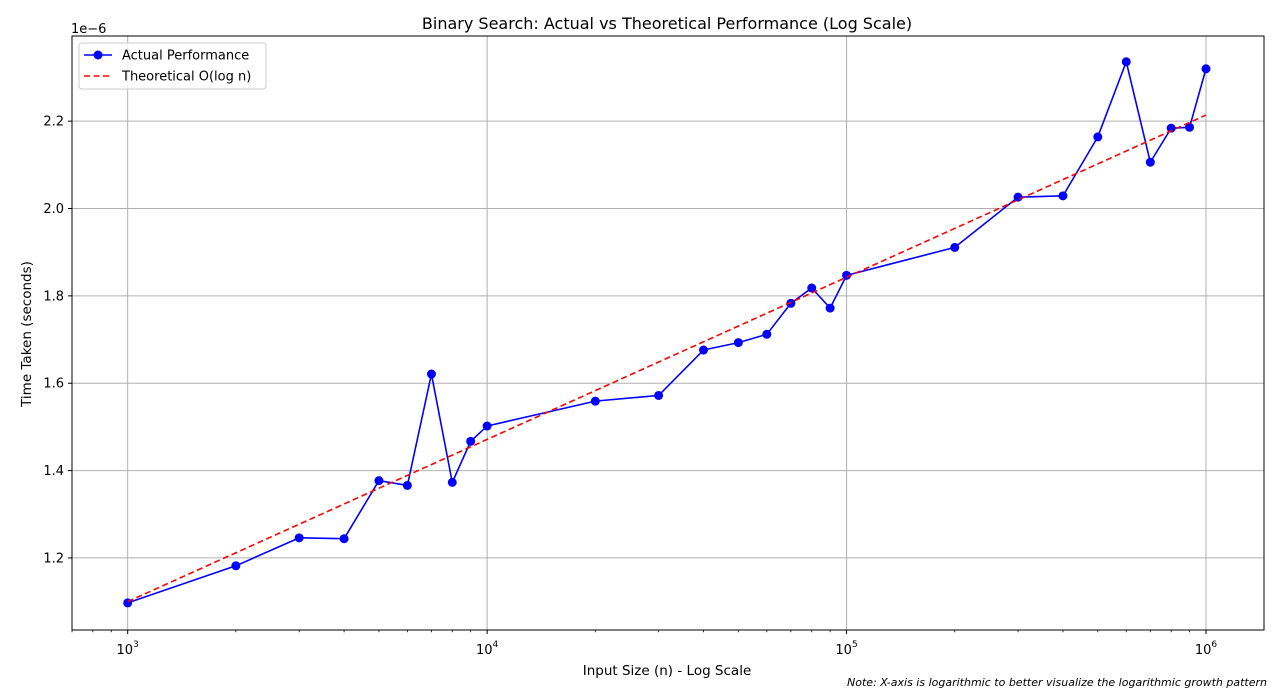 The height and width of the screenshot is (692, 1280). I want to click on y-axis-label: Time Taken (seconds), so click(27, 334).